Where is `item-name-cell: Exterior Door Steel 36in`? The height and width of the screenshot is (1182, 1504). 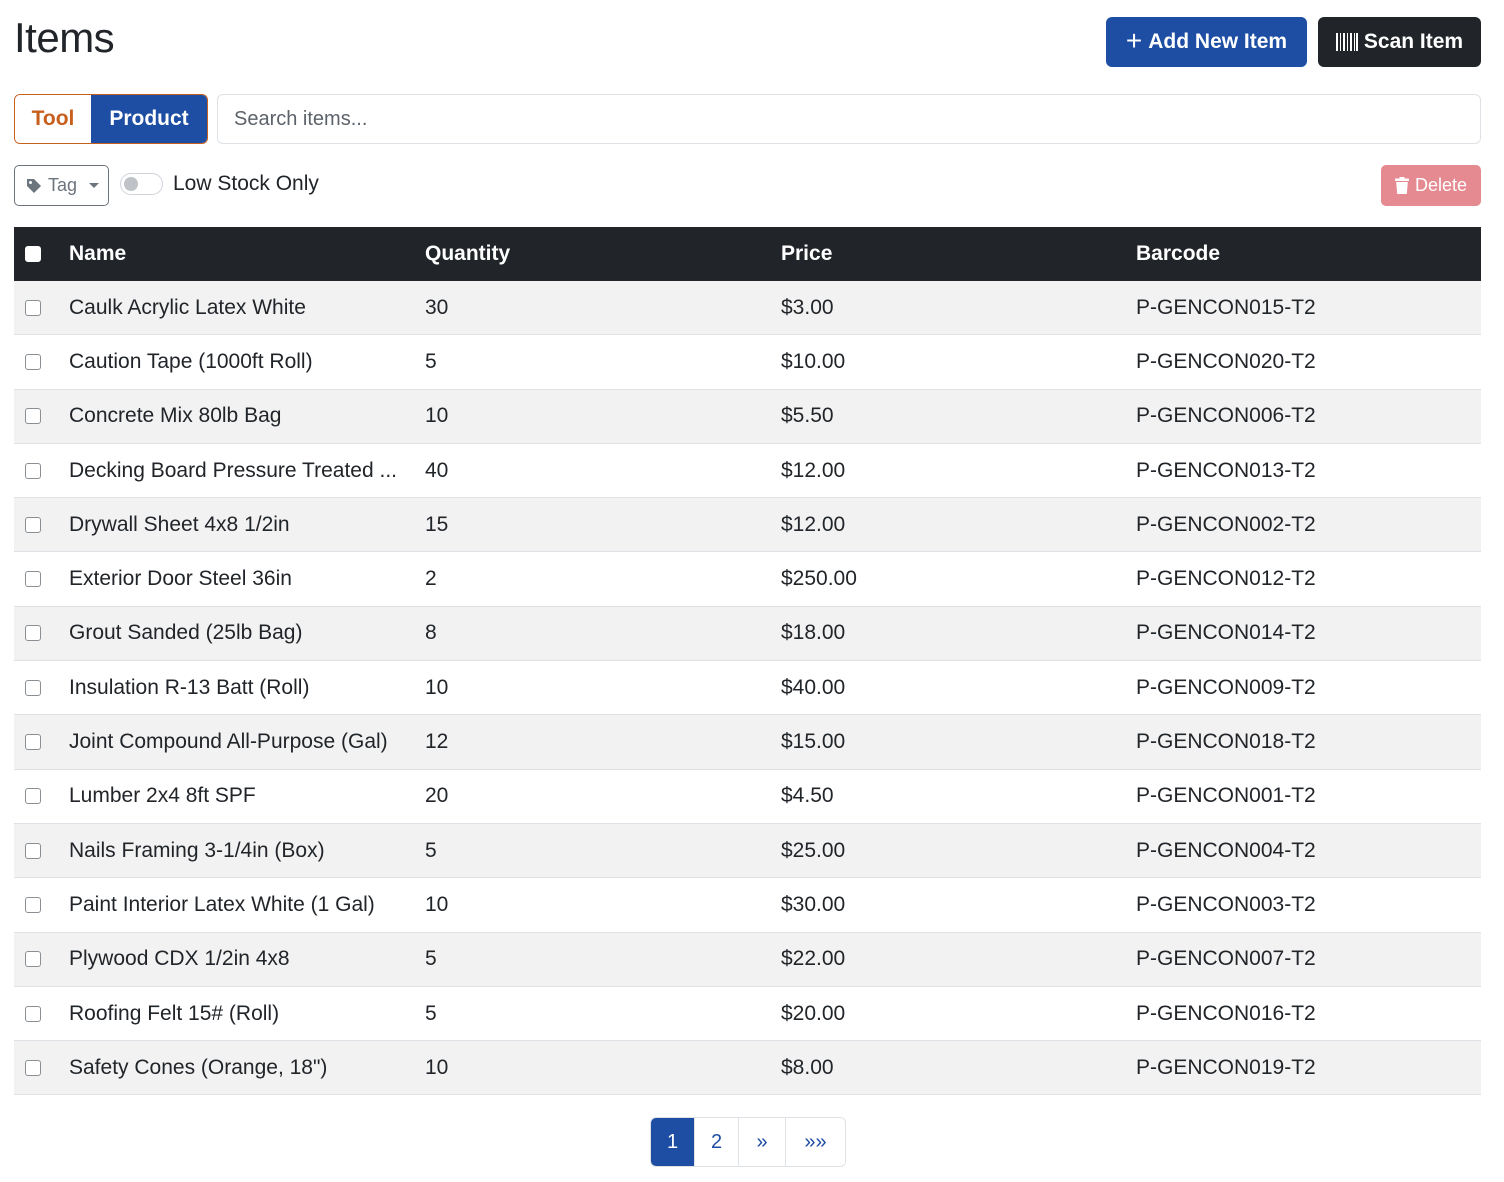
item-name-cell: Exterior Door Steel 36in is located at coordinates (180, 579).